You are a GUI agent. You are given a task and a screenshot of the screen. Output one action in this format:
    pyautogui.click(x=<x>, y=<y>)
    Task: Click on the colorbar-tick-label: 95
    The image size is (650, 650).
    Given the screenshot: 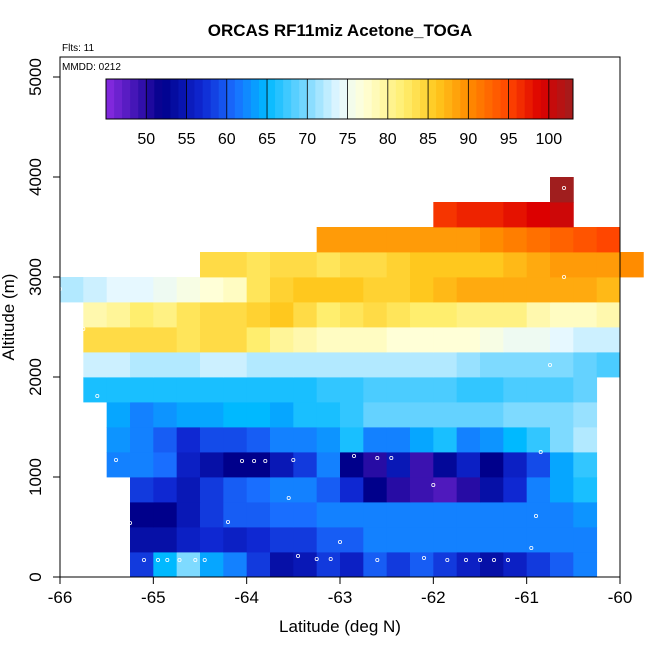 What is the action you would take?
    pyautogui.click(x=509, y=139)
    